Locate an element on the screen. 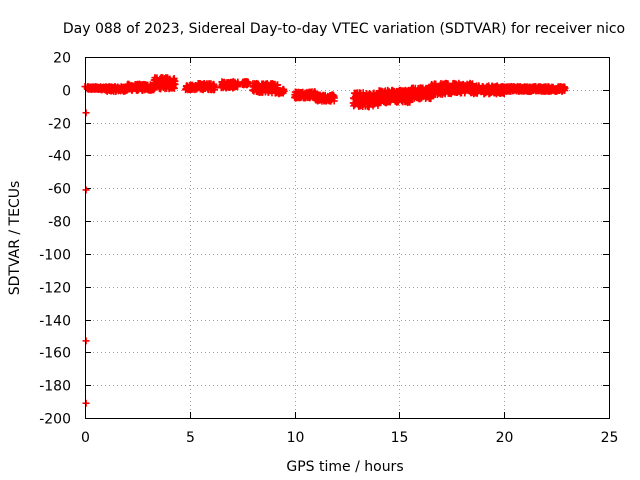 The image size is (640, 480). y-tick-label: -120 is located at coordinates (55, 289).